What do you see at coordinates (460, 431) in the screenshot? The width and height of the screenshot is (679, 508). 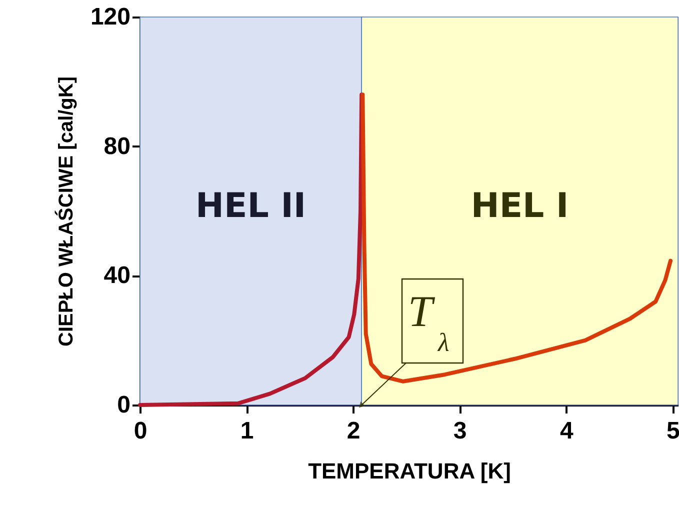 I see `x-tick-label: 3` at bounding box center [460, 431].